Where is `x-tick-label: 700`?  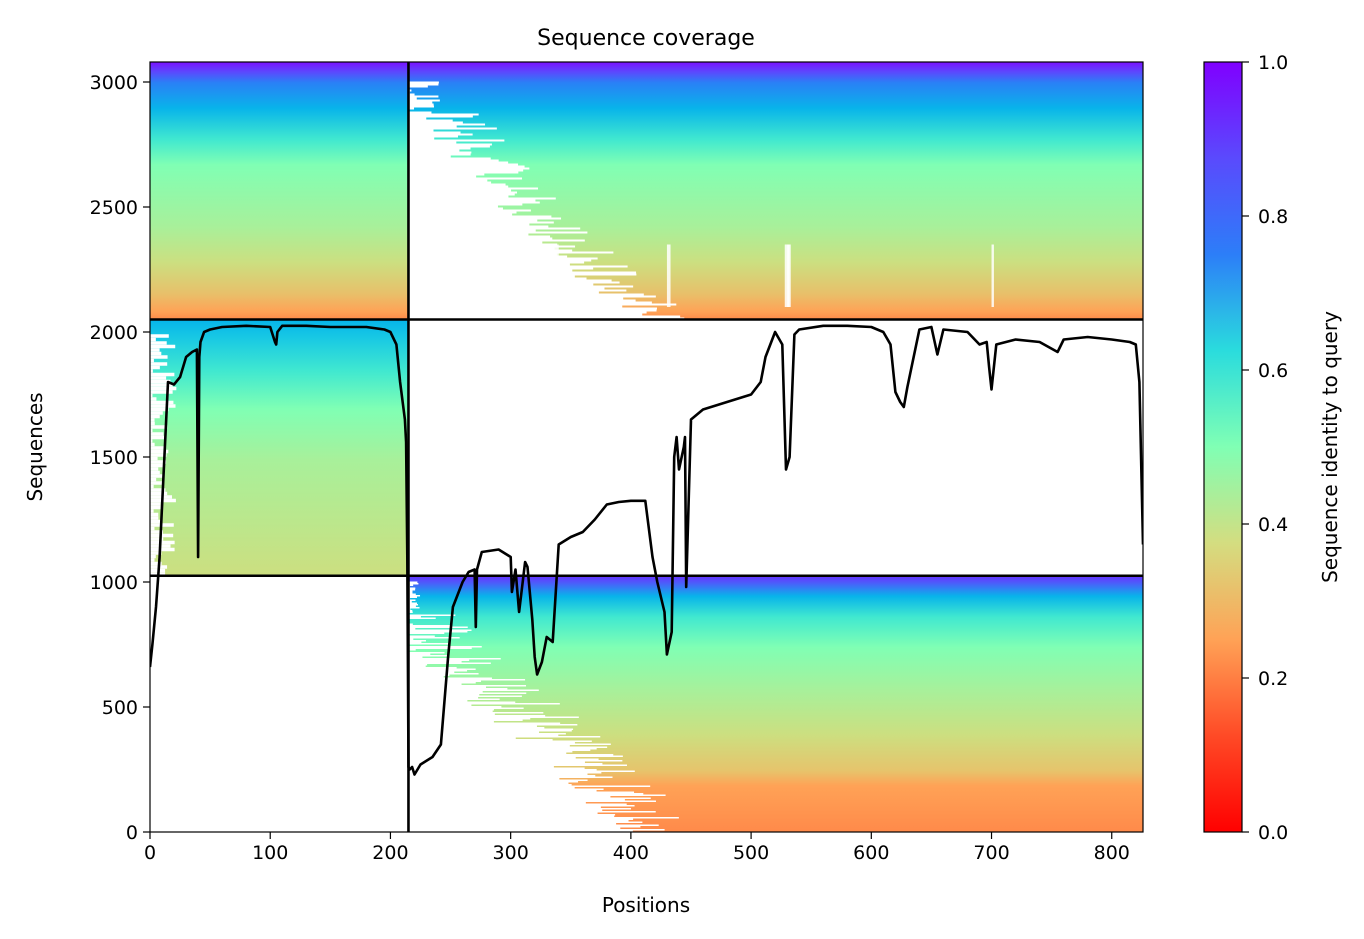 x-tick-label: 700 is located at coordinates (991, 853).